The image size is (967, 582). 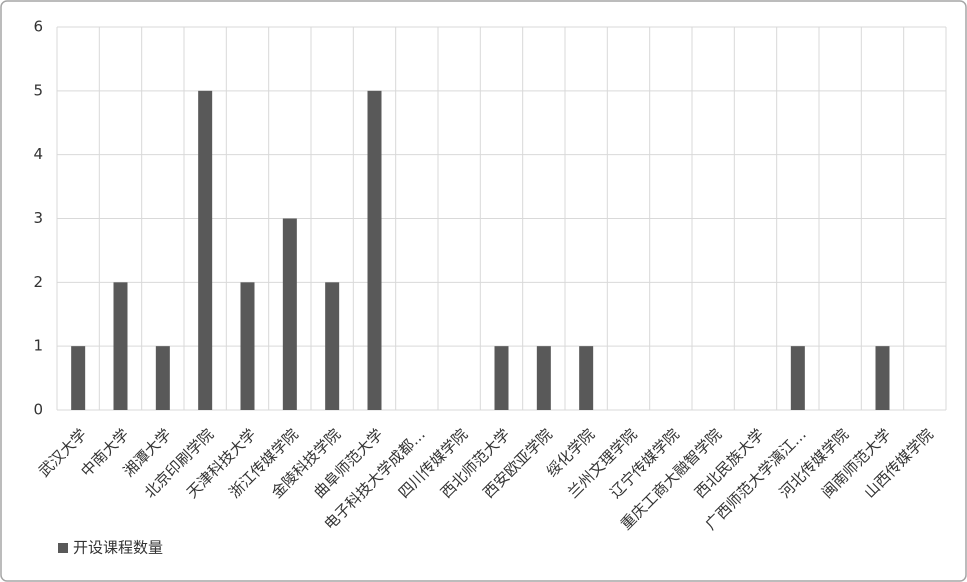 What do you see at coordinates (38, 346) in the screenshot?
I see `y-tick-label: 1` at bounding box center [38, 346].